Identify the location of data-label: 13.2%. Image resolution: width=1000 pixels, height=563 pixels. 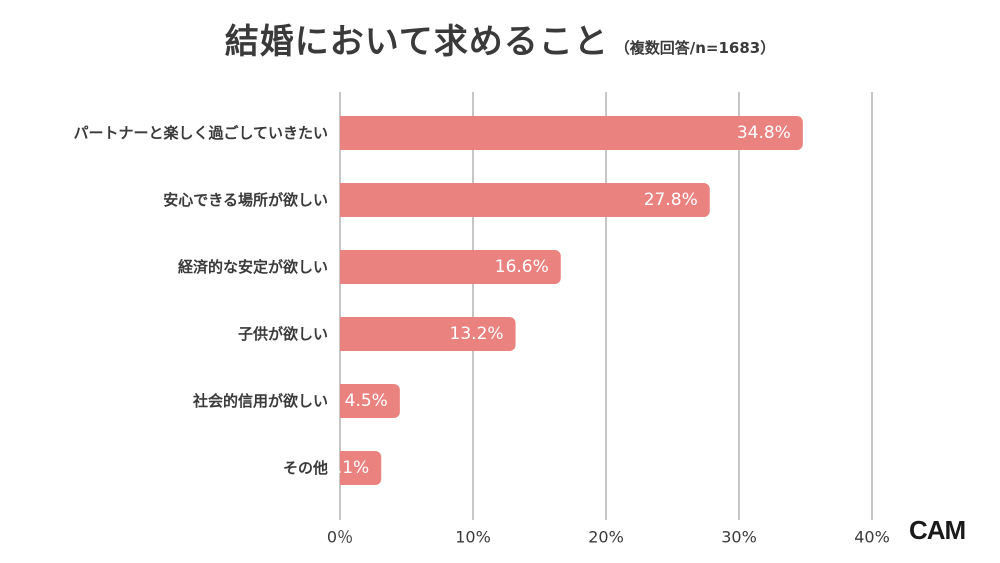
(477, 334).